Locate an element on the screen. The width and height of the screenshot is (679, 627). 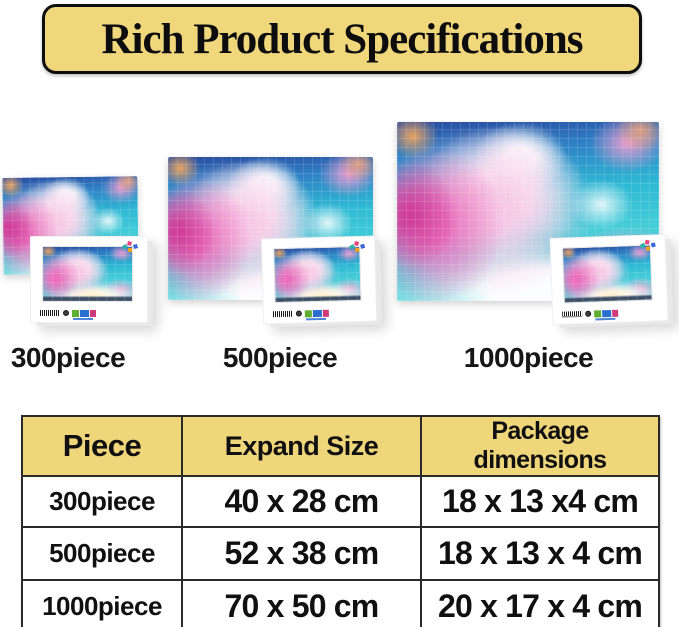
cell-300-expand-size: 40 x 28 cm is located at coordinates (301, 501).